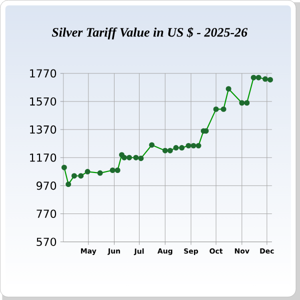  Describe the element at coordinates (43, 101) in the screenshot. I see `y-tick-label: 1570` at that location.